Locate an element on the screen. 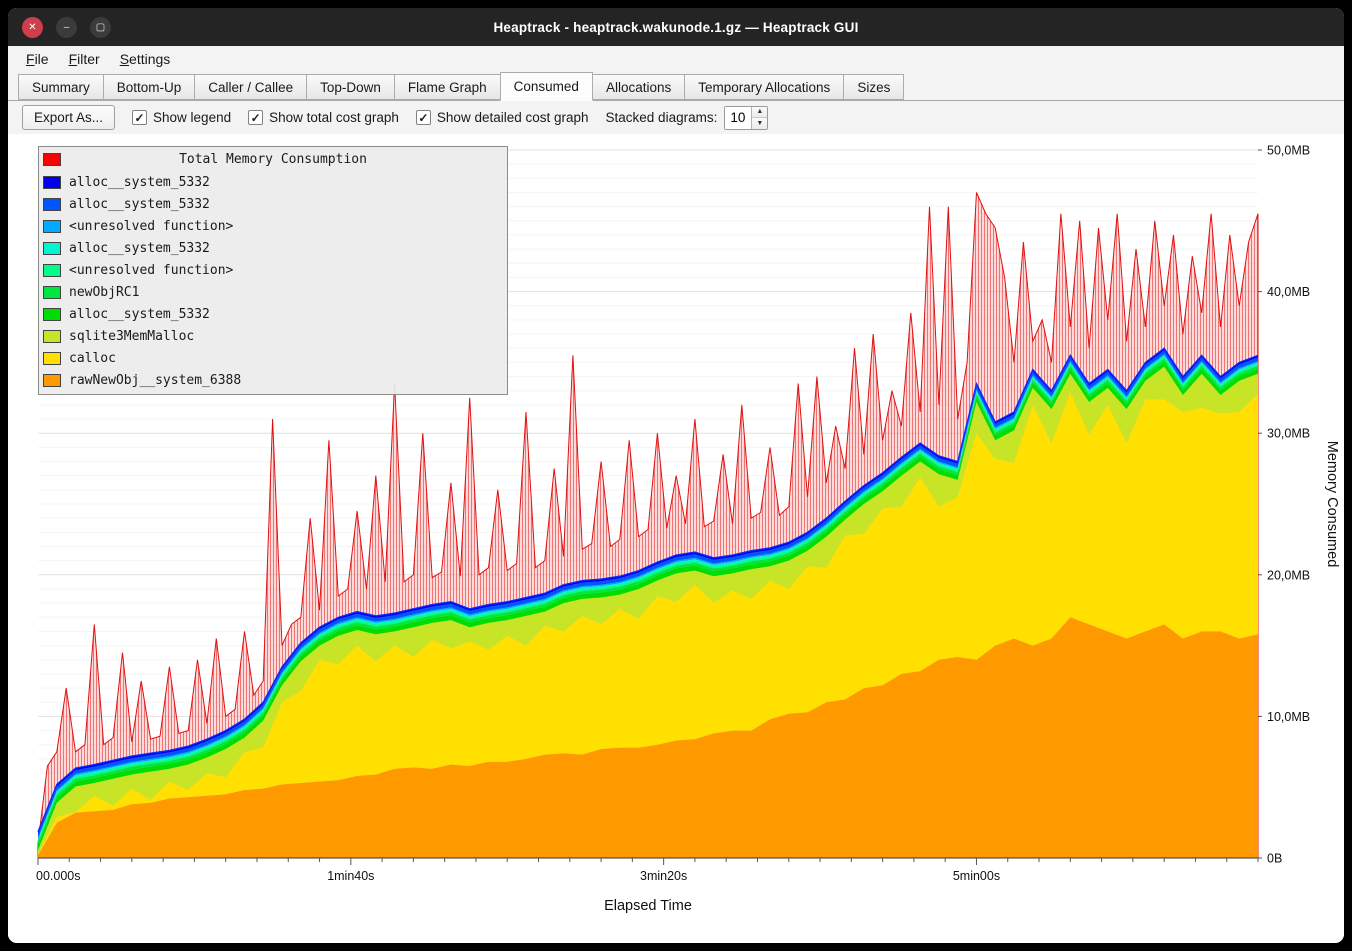  stacked-diagrams-control: Stacked diagrams: ▲ ▼ is located at coordinates (687, 117).